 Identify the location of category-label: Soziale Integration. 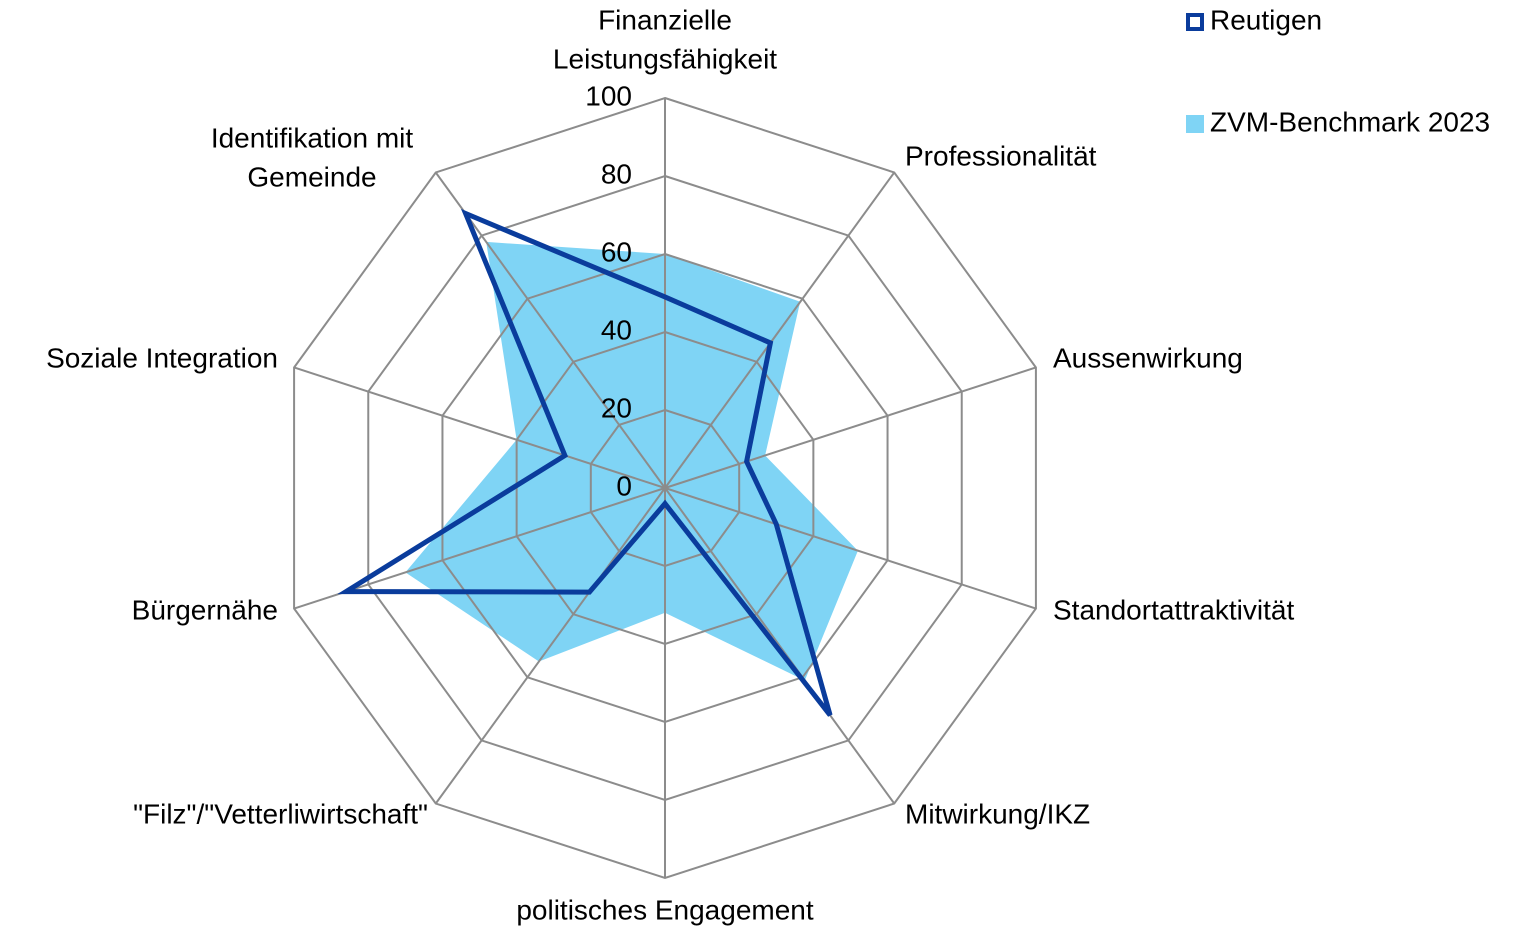
(162, 357).